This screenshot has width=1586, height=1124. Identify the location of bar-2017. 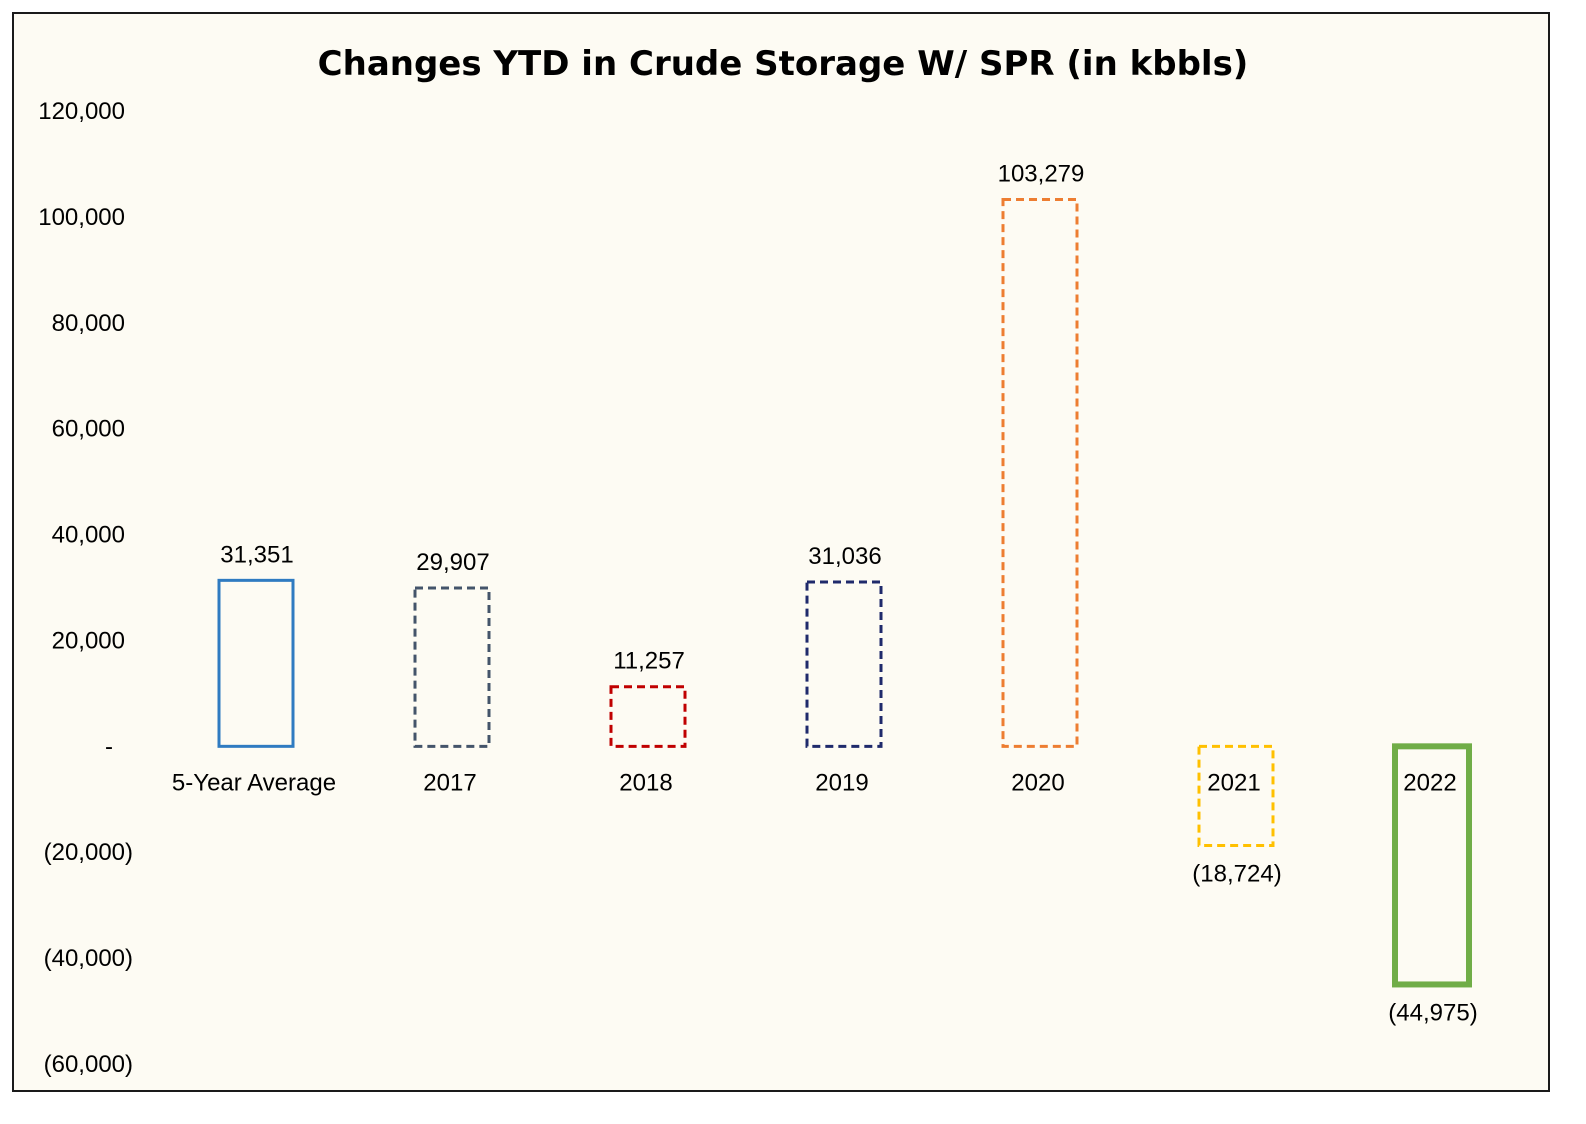
(452, 667).